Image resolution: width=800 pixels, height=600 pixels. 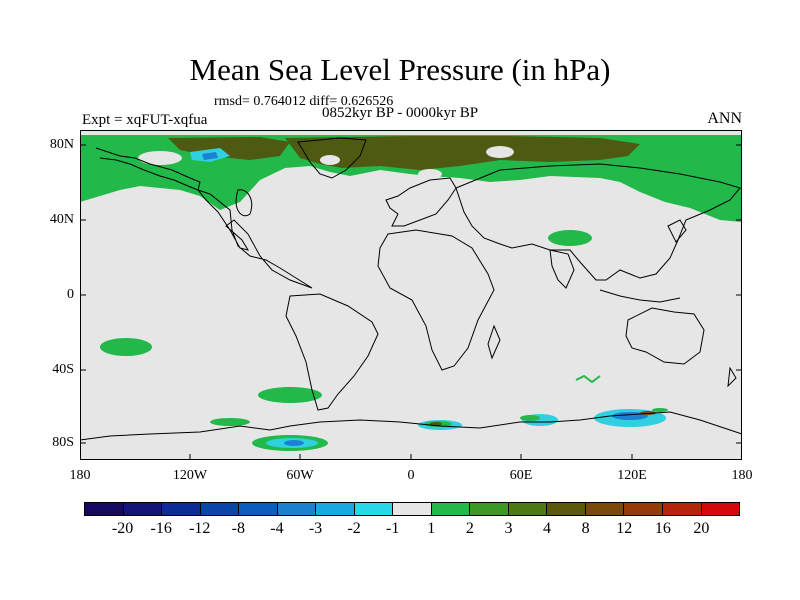 I want to click on antarctic-green-west, so click(x=230, y=422).